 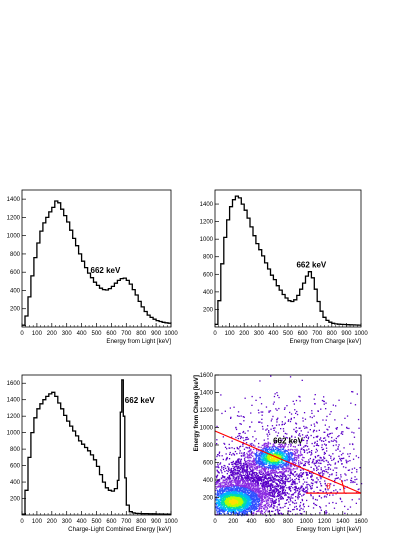 I want to click on x-tick-label: 900, so click(x=156, y=334).